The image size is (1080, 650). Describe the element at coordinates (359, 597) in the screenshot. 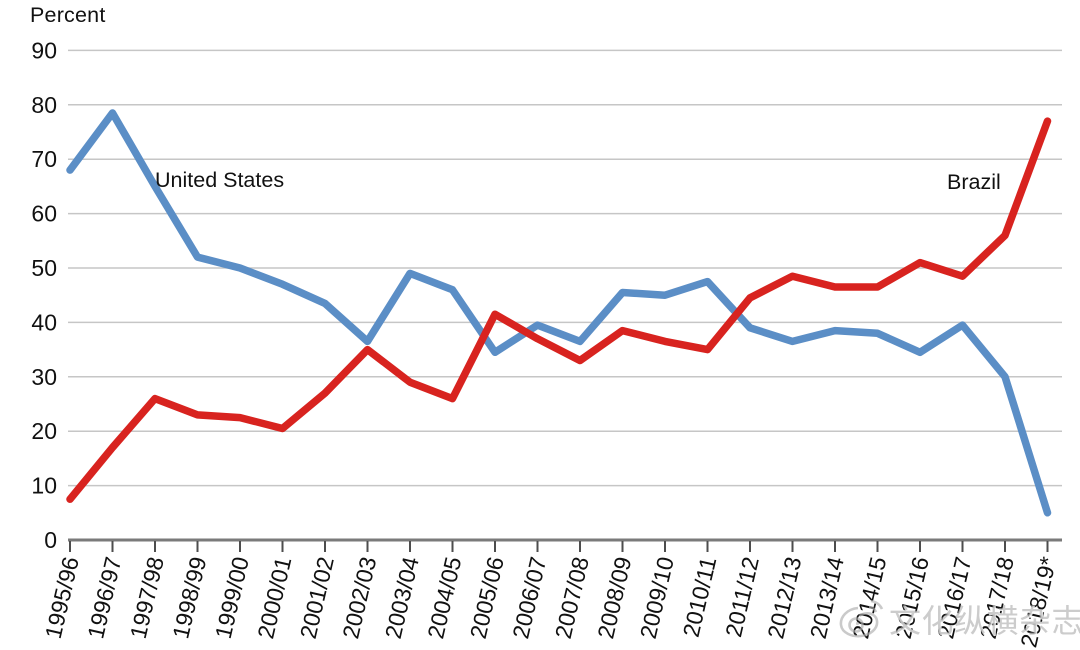

I see `x-tick-label: 2002/03` at that location.